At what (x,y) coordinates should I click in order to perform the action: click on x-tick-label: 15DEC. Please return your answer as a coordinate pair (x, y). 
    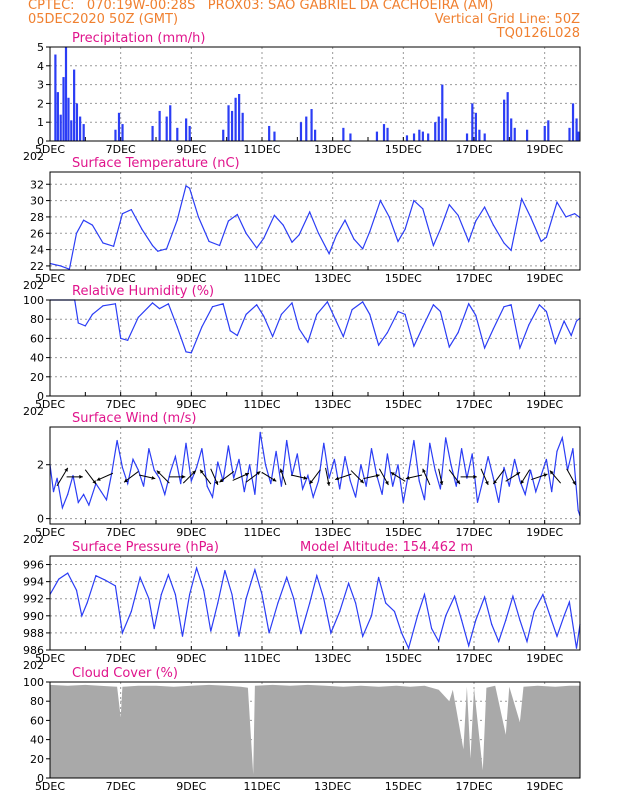
    Looking at the image, I should click on (403, 658).